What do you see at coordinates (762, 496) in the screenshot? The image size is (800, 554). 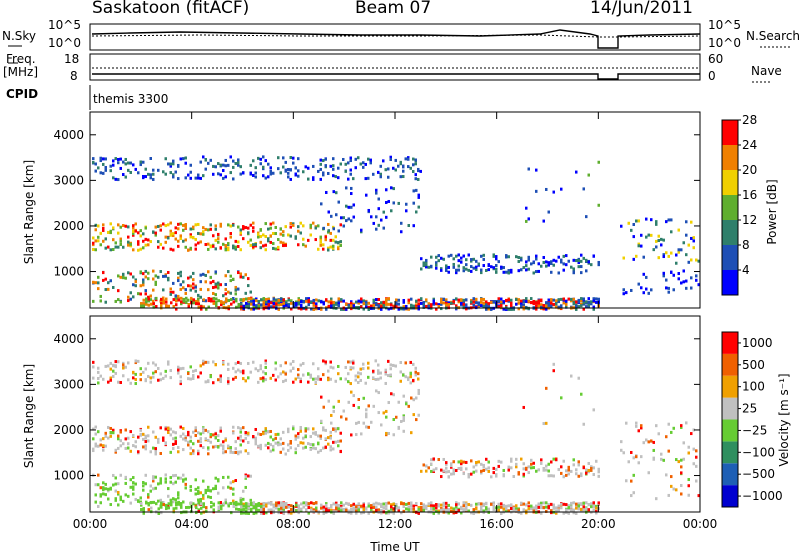 I see `colorbar-tick-label: −1000` at bounding box center [762, 496].